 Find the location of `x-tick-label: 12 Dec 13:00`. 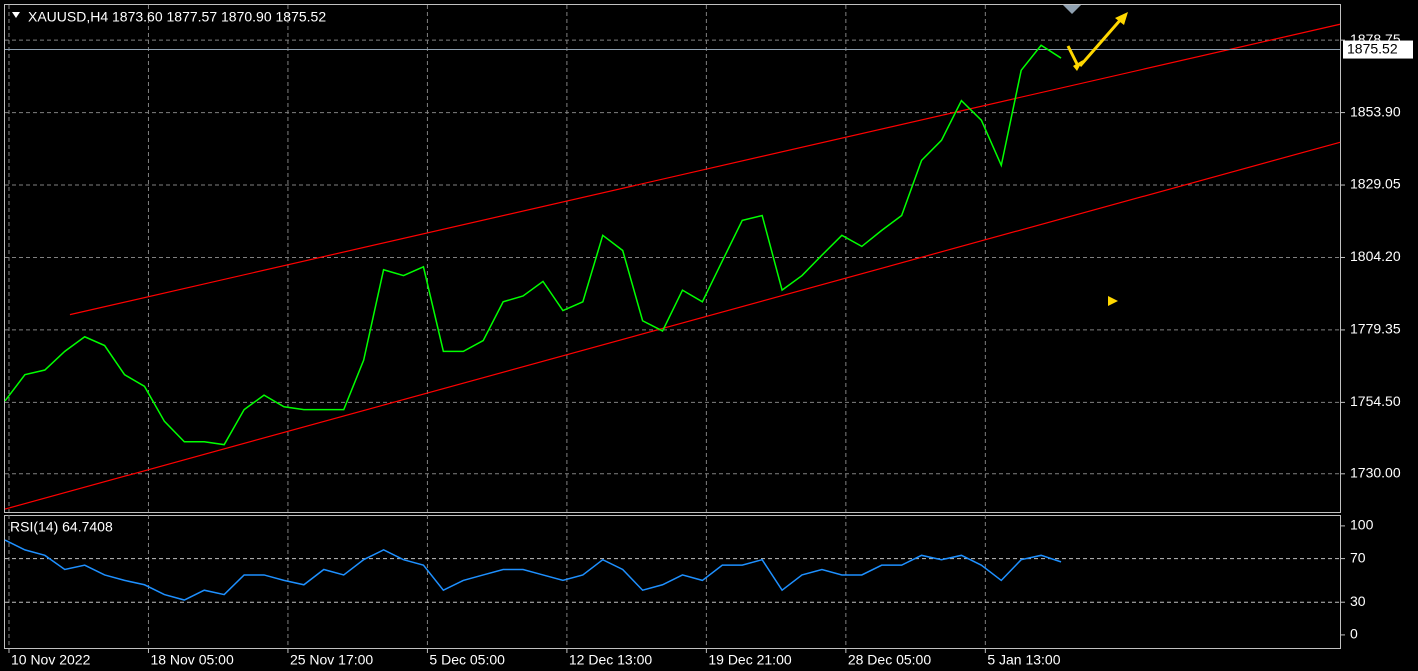

x-tick-label: 12 Dec 13:00 is located at coordinates (610, 660).